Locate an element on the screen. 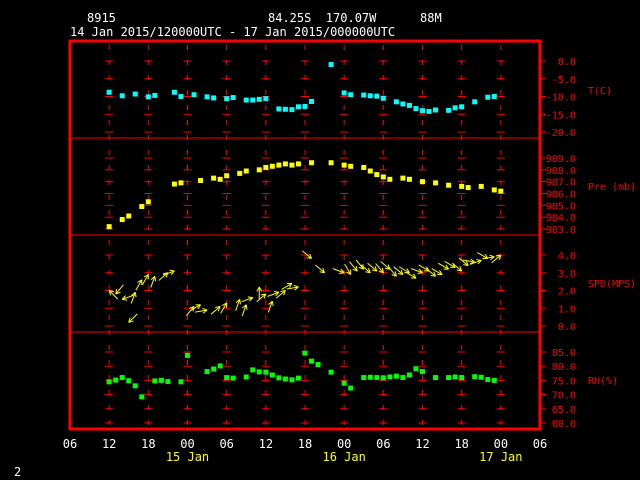  panel-label-pressure: Pre (mb) is located at coordinates (612, 187).